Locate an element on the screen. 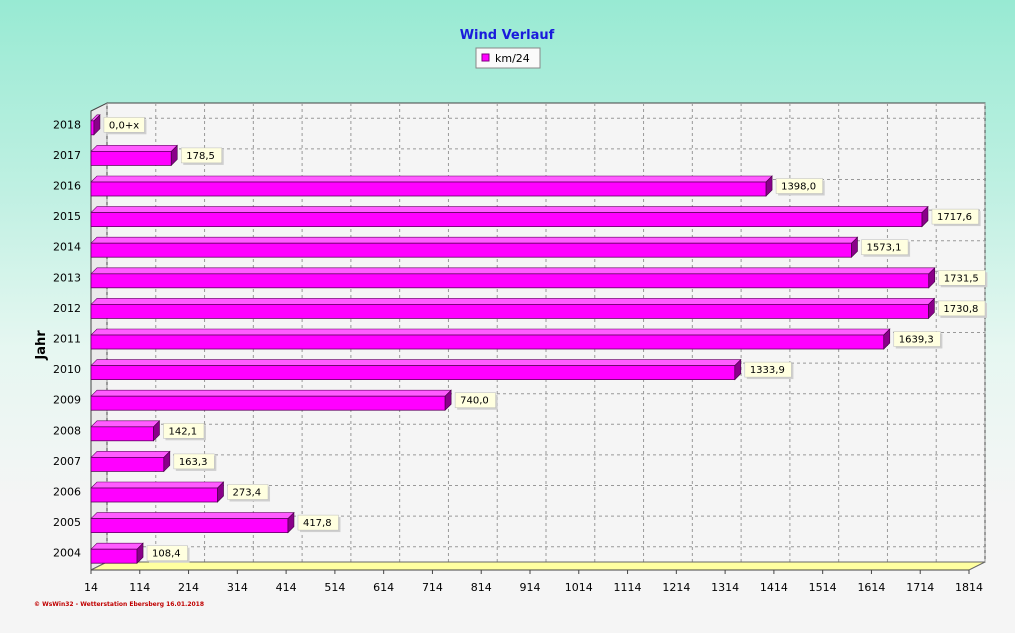 The image size is (1015, 633). legend-box is located at coordinates (508, 58).